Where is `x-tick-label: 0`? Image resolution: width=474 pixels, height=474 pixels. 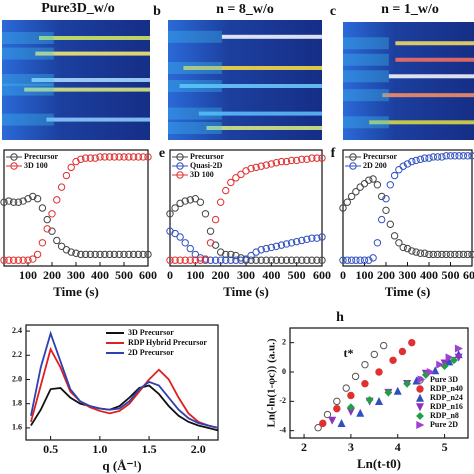 x-tick-label: 0 is located at coordinates (343, 275).